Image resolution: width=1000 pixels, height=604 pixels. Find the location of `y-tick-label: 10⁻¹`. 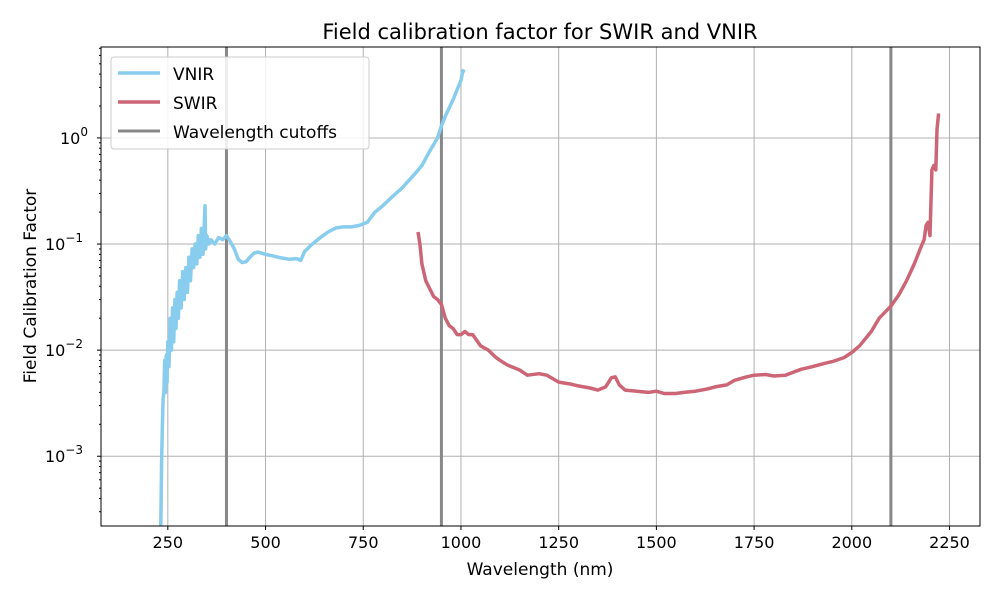

y-tick-label: 10⁻¹ is located at coordinates (64, 242).